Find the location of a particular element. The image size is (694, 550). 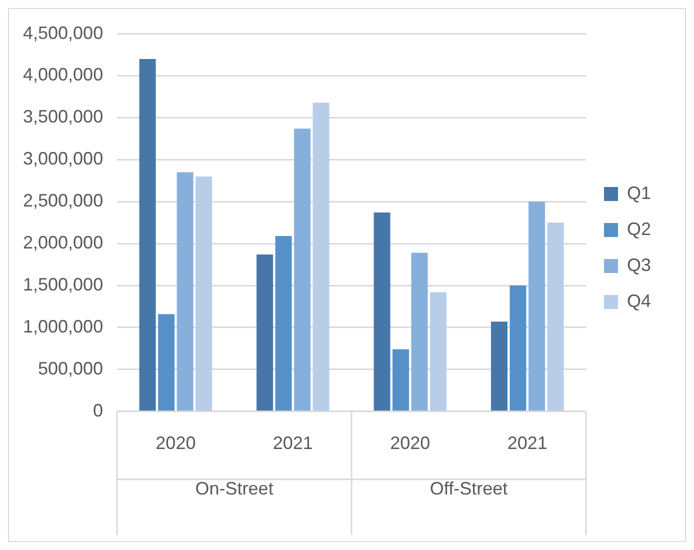

y-tick-label: 4,000,000 is located at coordinates (63, 74).